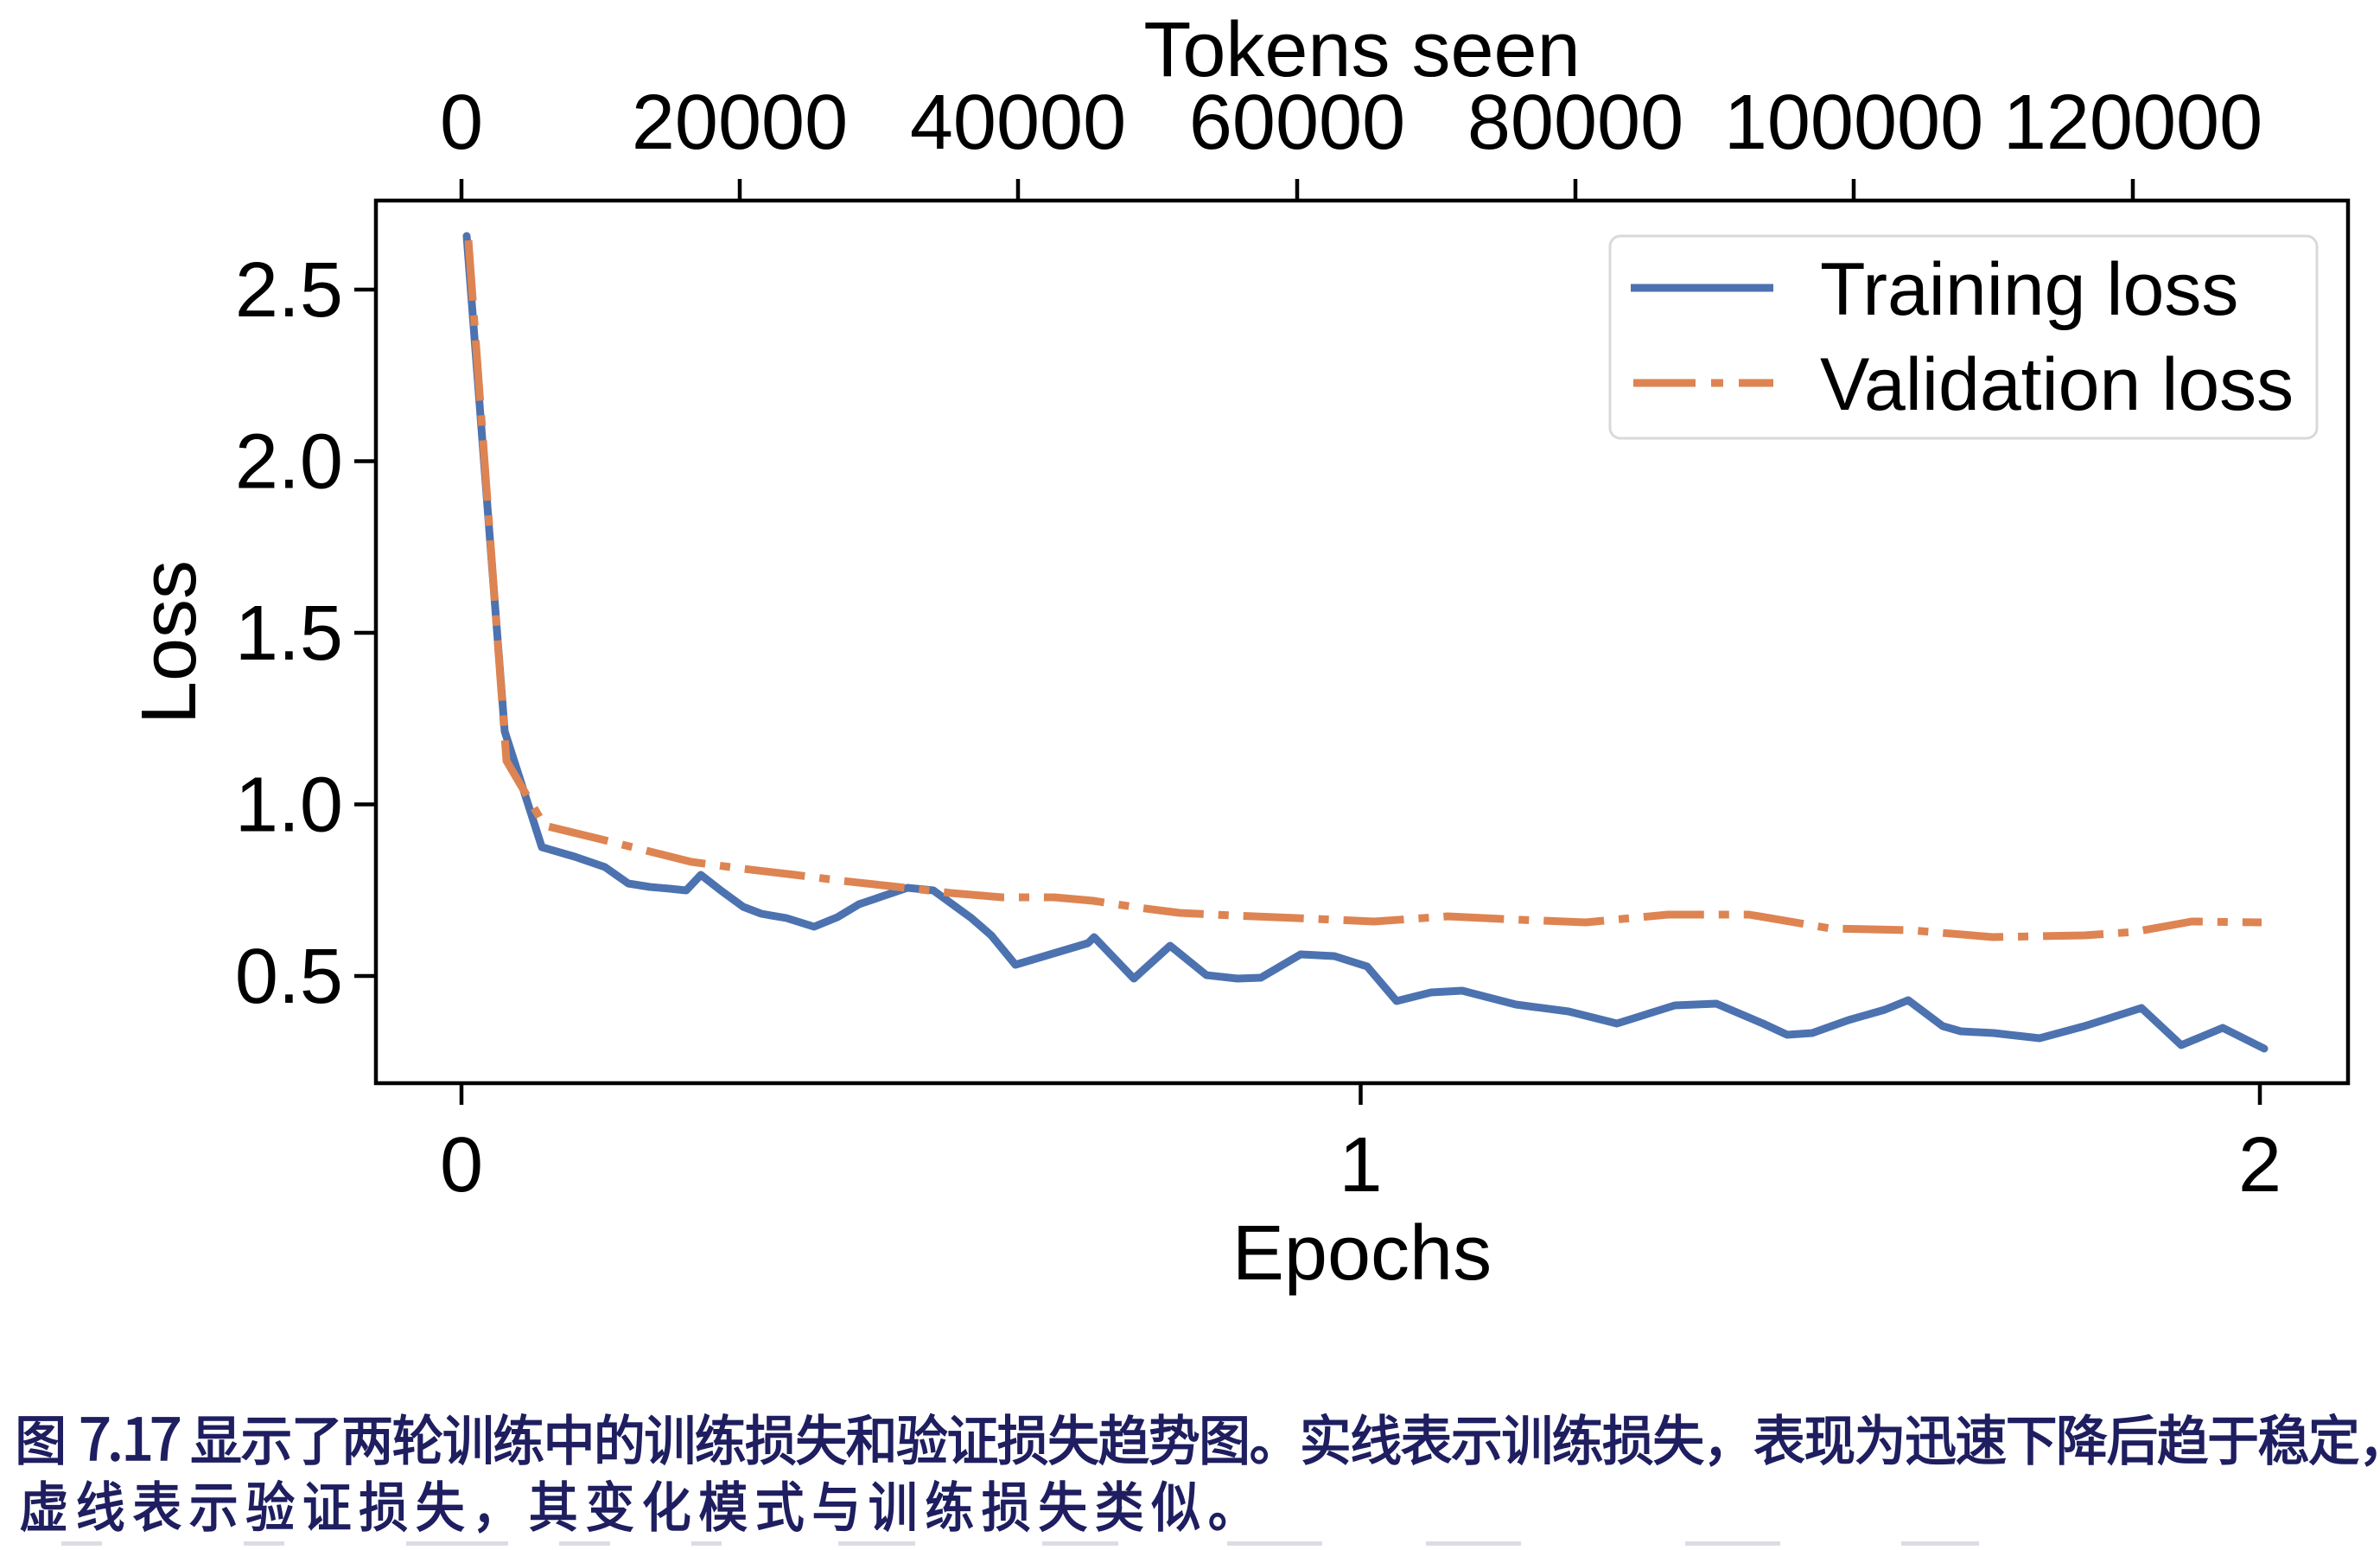 The image size is (2380, 1550). What do you see at coordinates (1361, 50) in the screenshot?
I see `svg-text: Tokens seen` at bounding box center [1361, 50].